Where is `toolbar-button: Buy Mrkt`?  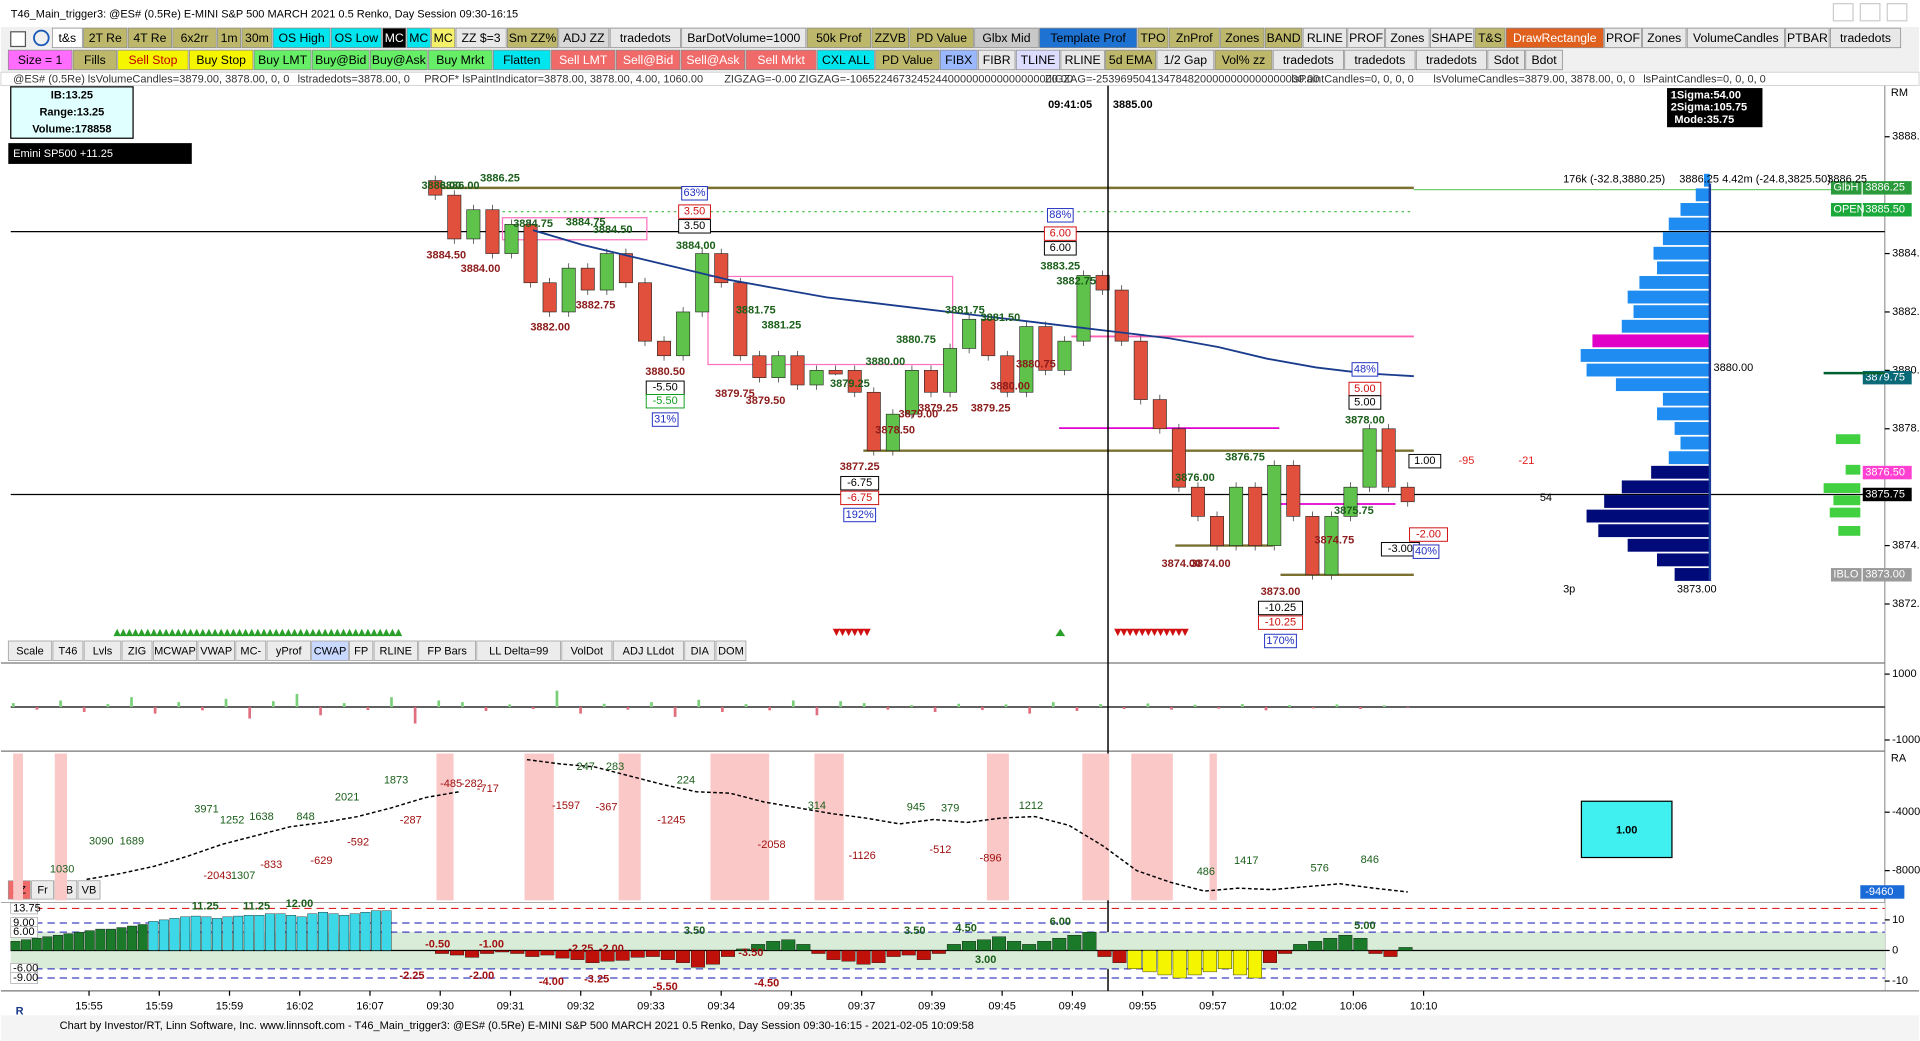 toolbar-button: Buy Mrkt is located at coordinates (460, 60).